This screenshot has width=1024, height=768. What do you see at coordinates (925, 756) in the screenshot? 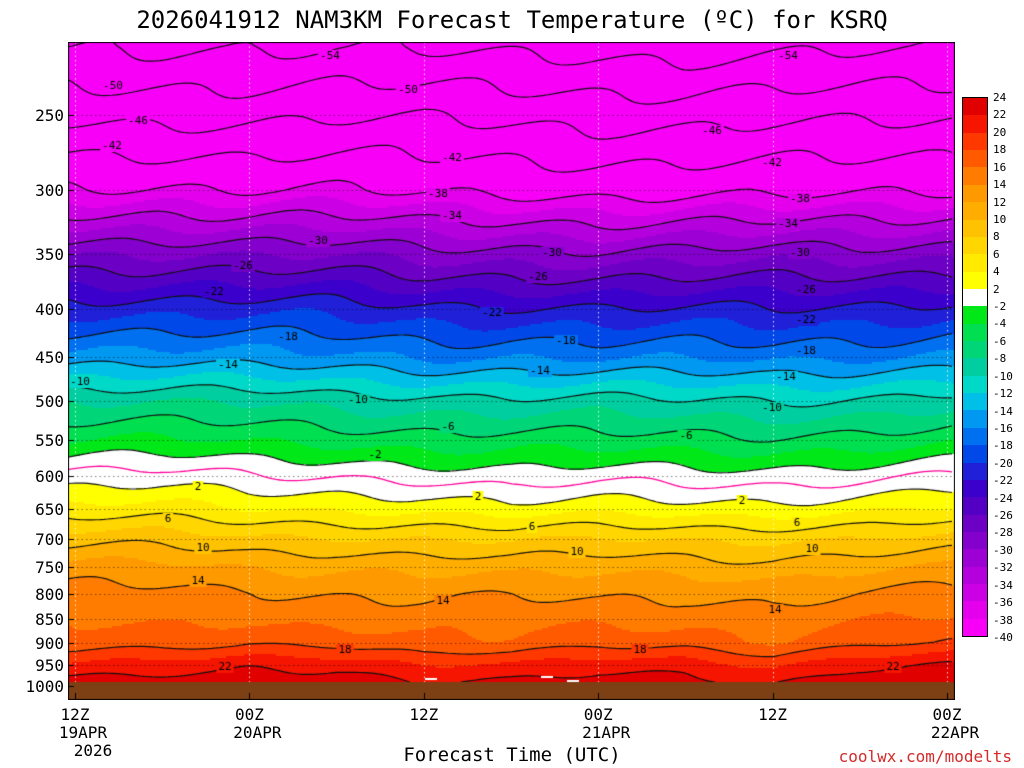
I see `credit-link: coolwx.com/modelts` at bounding box center [925, 756].